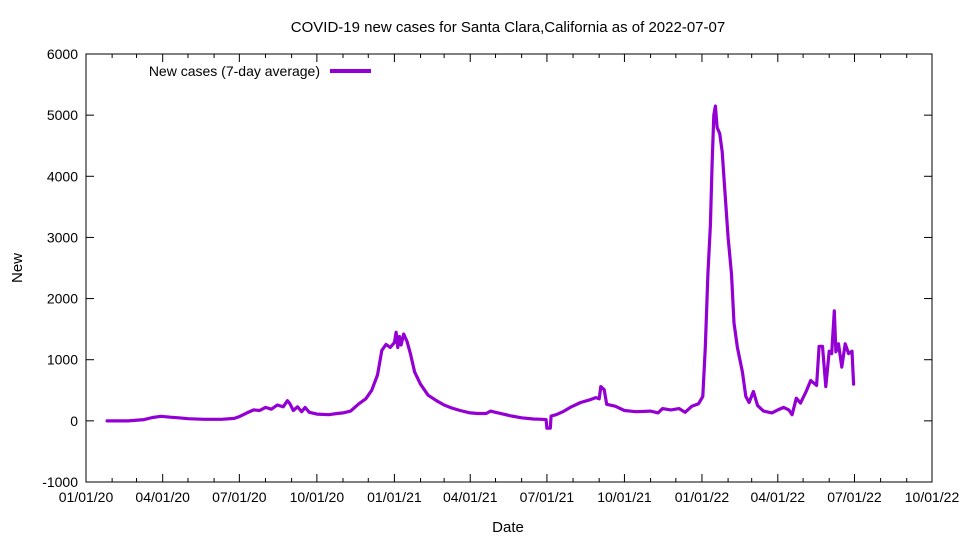 This screenshot has height=540, width=960. Describe the element at coordinates (624, 497) in the screenshot. I see `x-tick-label: 10/01/21` at that location.